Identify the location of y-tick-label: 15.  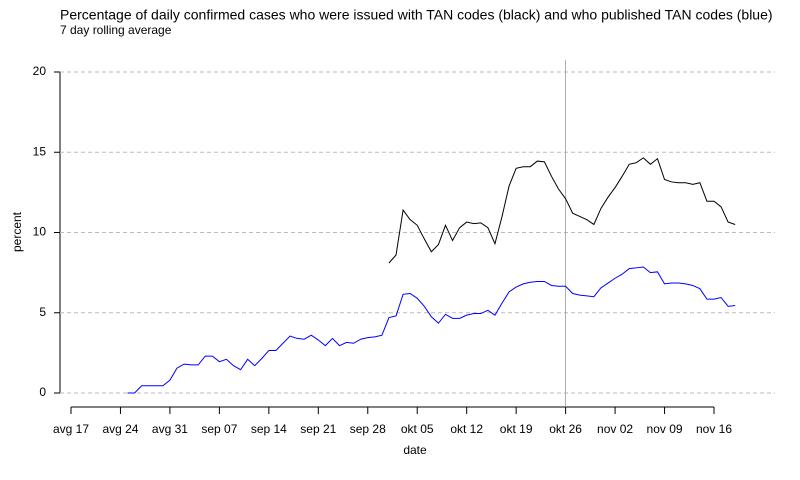
(40, 151).